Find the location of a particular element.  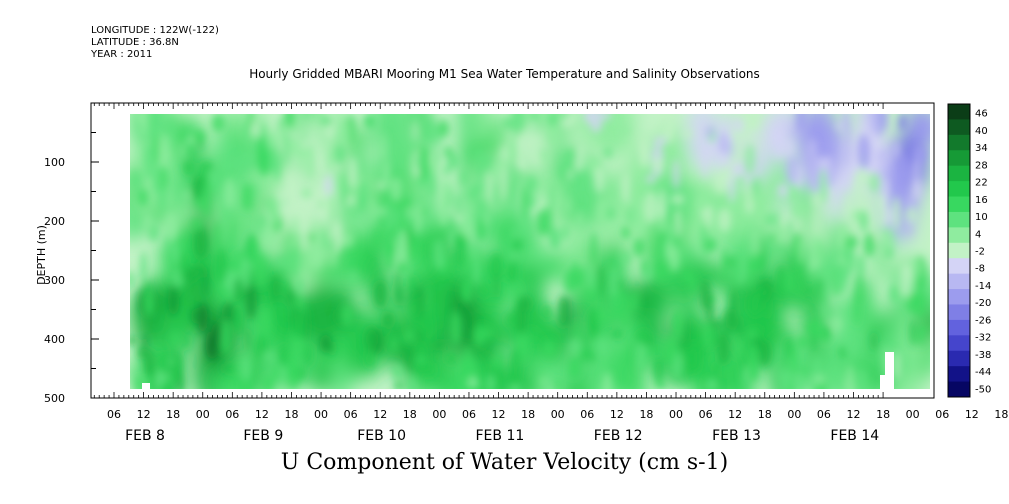

colorbar-label: -14 is located at coordinates (983, 286).